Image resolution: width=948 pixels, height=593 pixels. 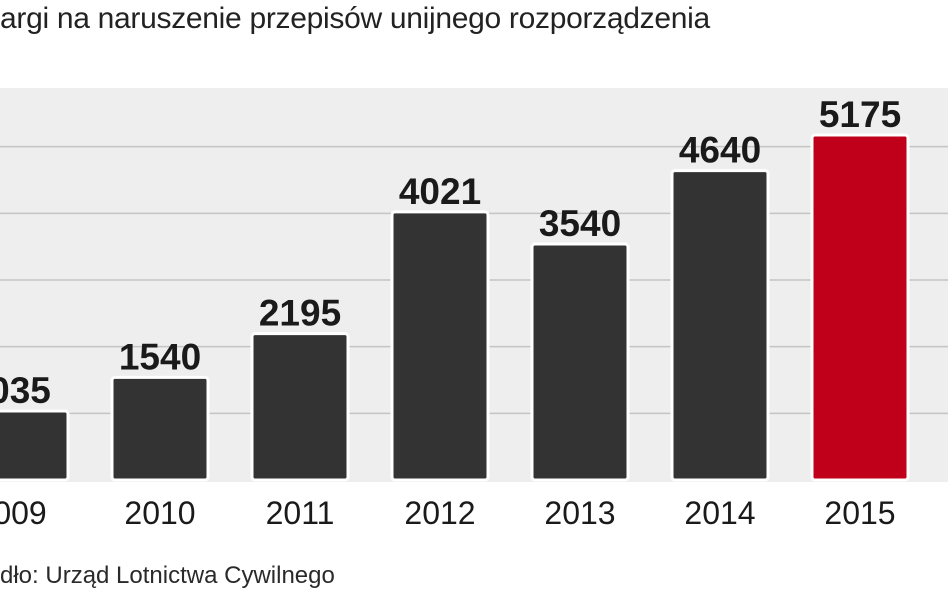 What do you see at coordinates (25, 390) in the screenshot?
I see `value-label: 035` at bounding box center [25, 390].